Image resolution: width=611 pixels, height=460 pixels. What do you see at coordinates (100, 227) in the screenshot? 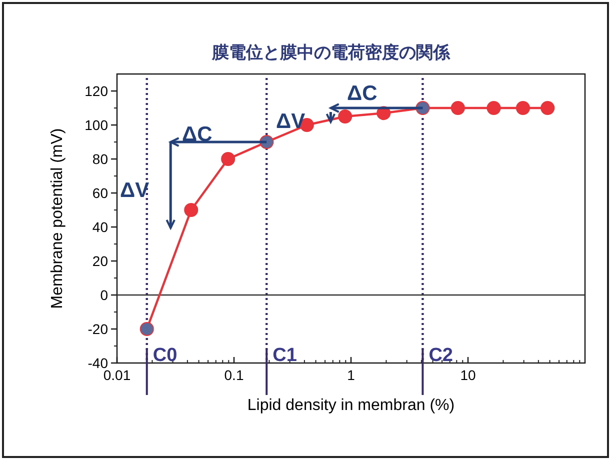
I see `y-tick-label: 40` at bounding box center [100, 227].